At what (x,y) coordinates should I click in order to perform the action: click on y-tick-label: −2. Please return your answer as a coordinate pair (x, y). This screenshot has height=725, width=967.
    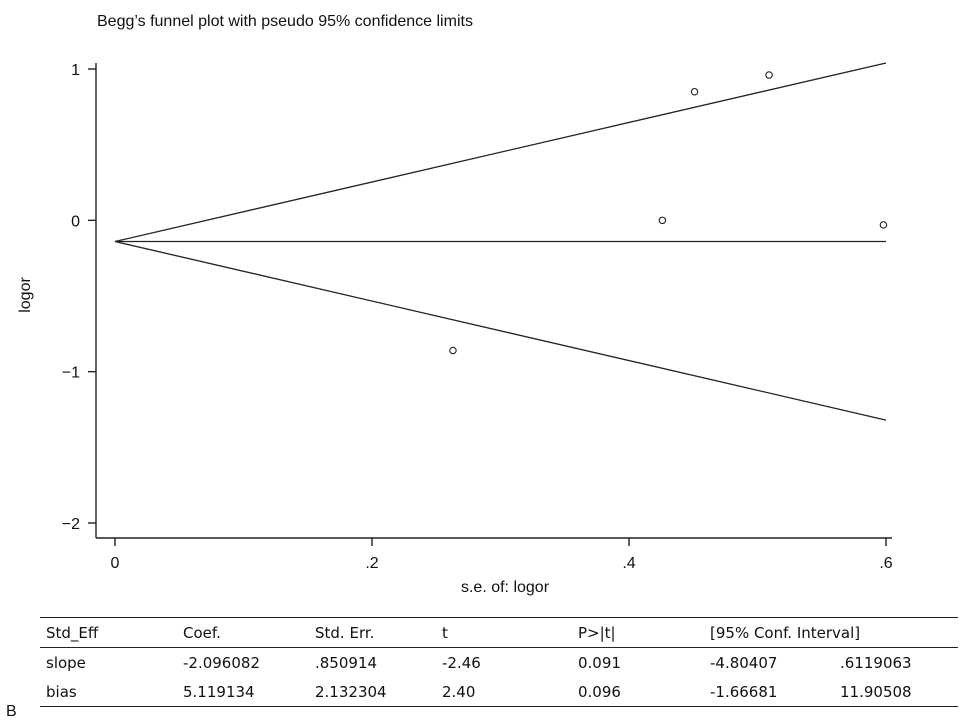
    Looking at the image, I should click on (71, 524).